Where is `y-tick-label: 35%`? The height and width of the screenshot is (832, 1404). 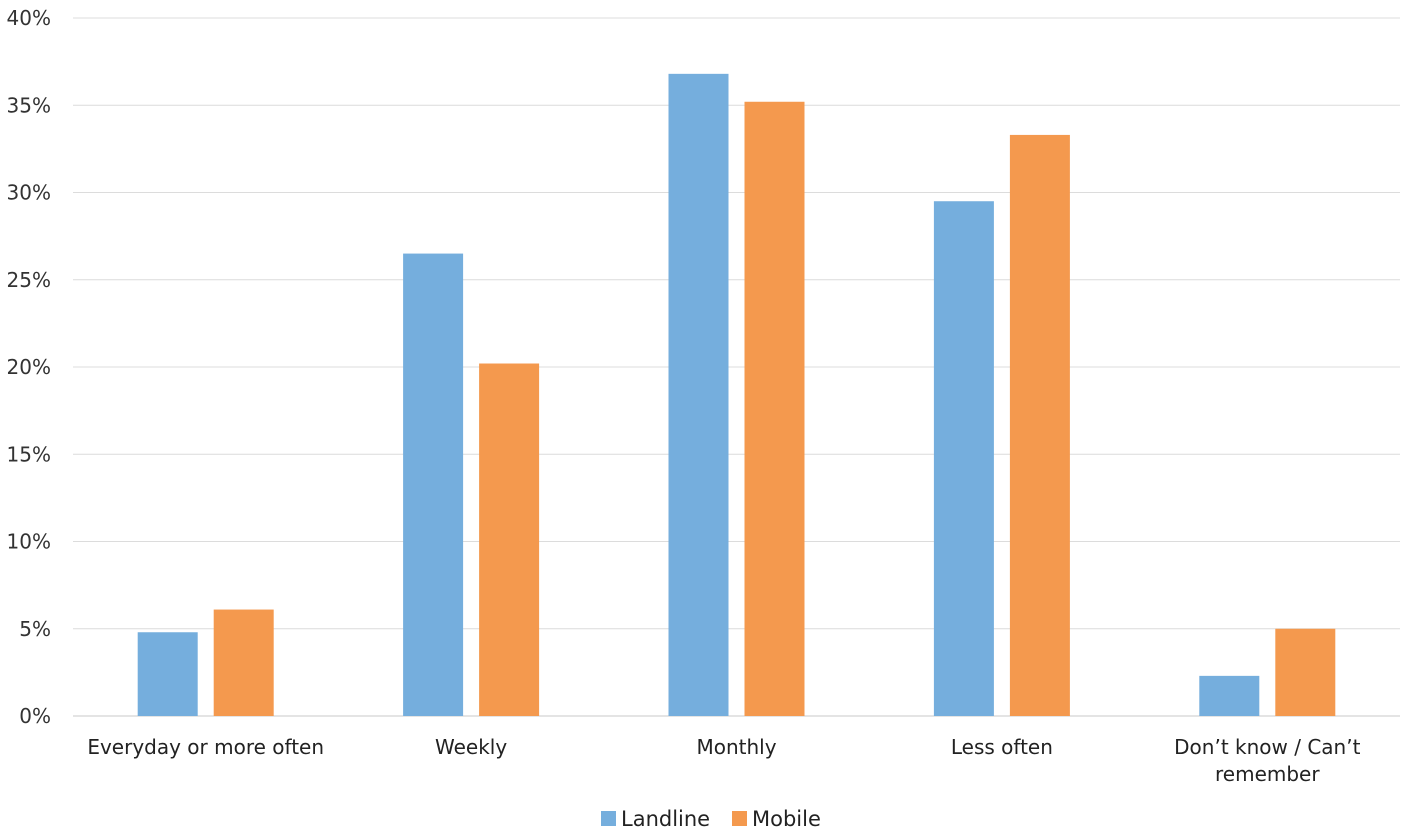
y-tick-label: 35% is located at coordinates (29, 105).